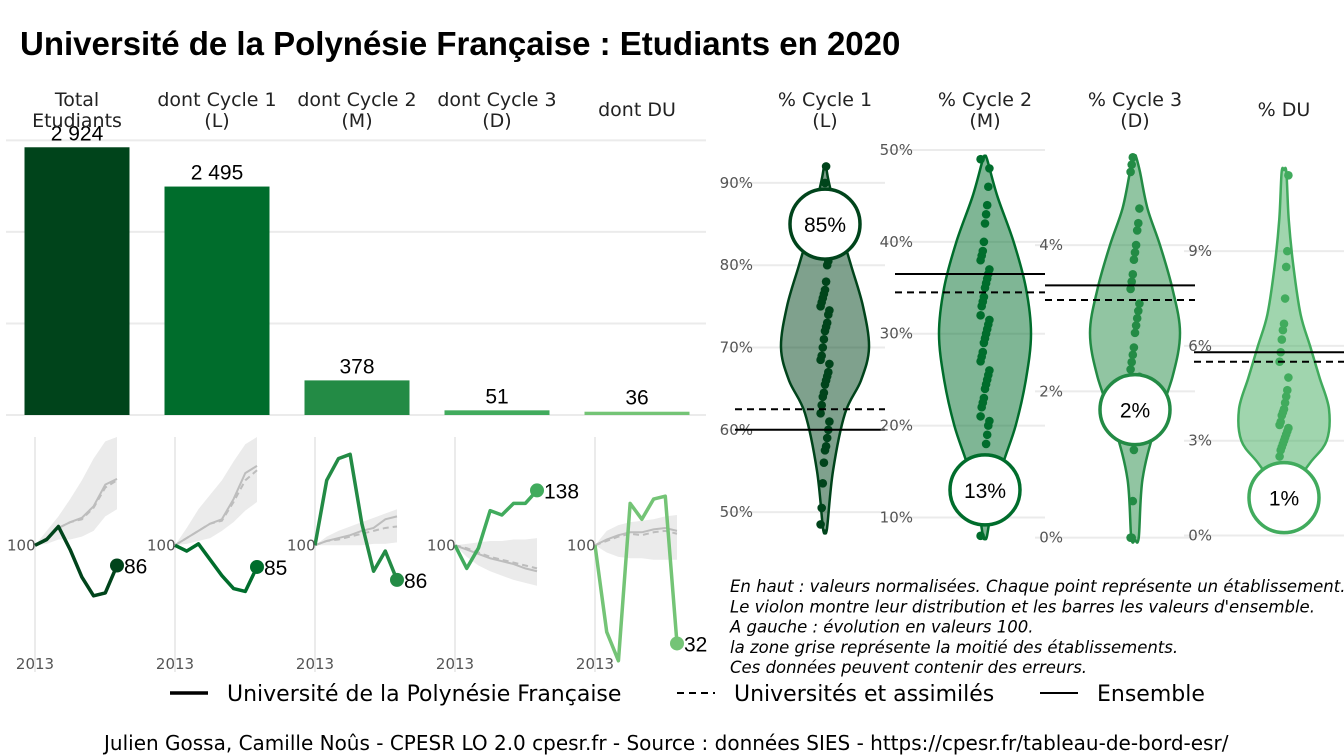 Image resolution: width=1344 pixels, height=756 pixels. What do you see at coordinates (1115, 318) in the screenshot?
I see `violin-panel: 0% 2% 4% % Cycle 3(D) 2%` at bounding box center [1115, 318].